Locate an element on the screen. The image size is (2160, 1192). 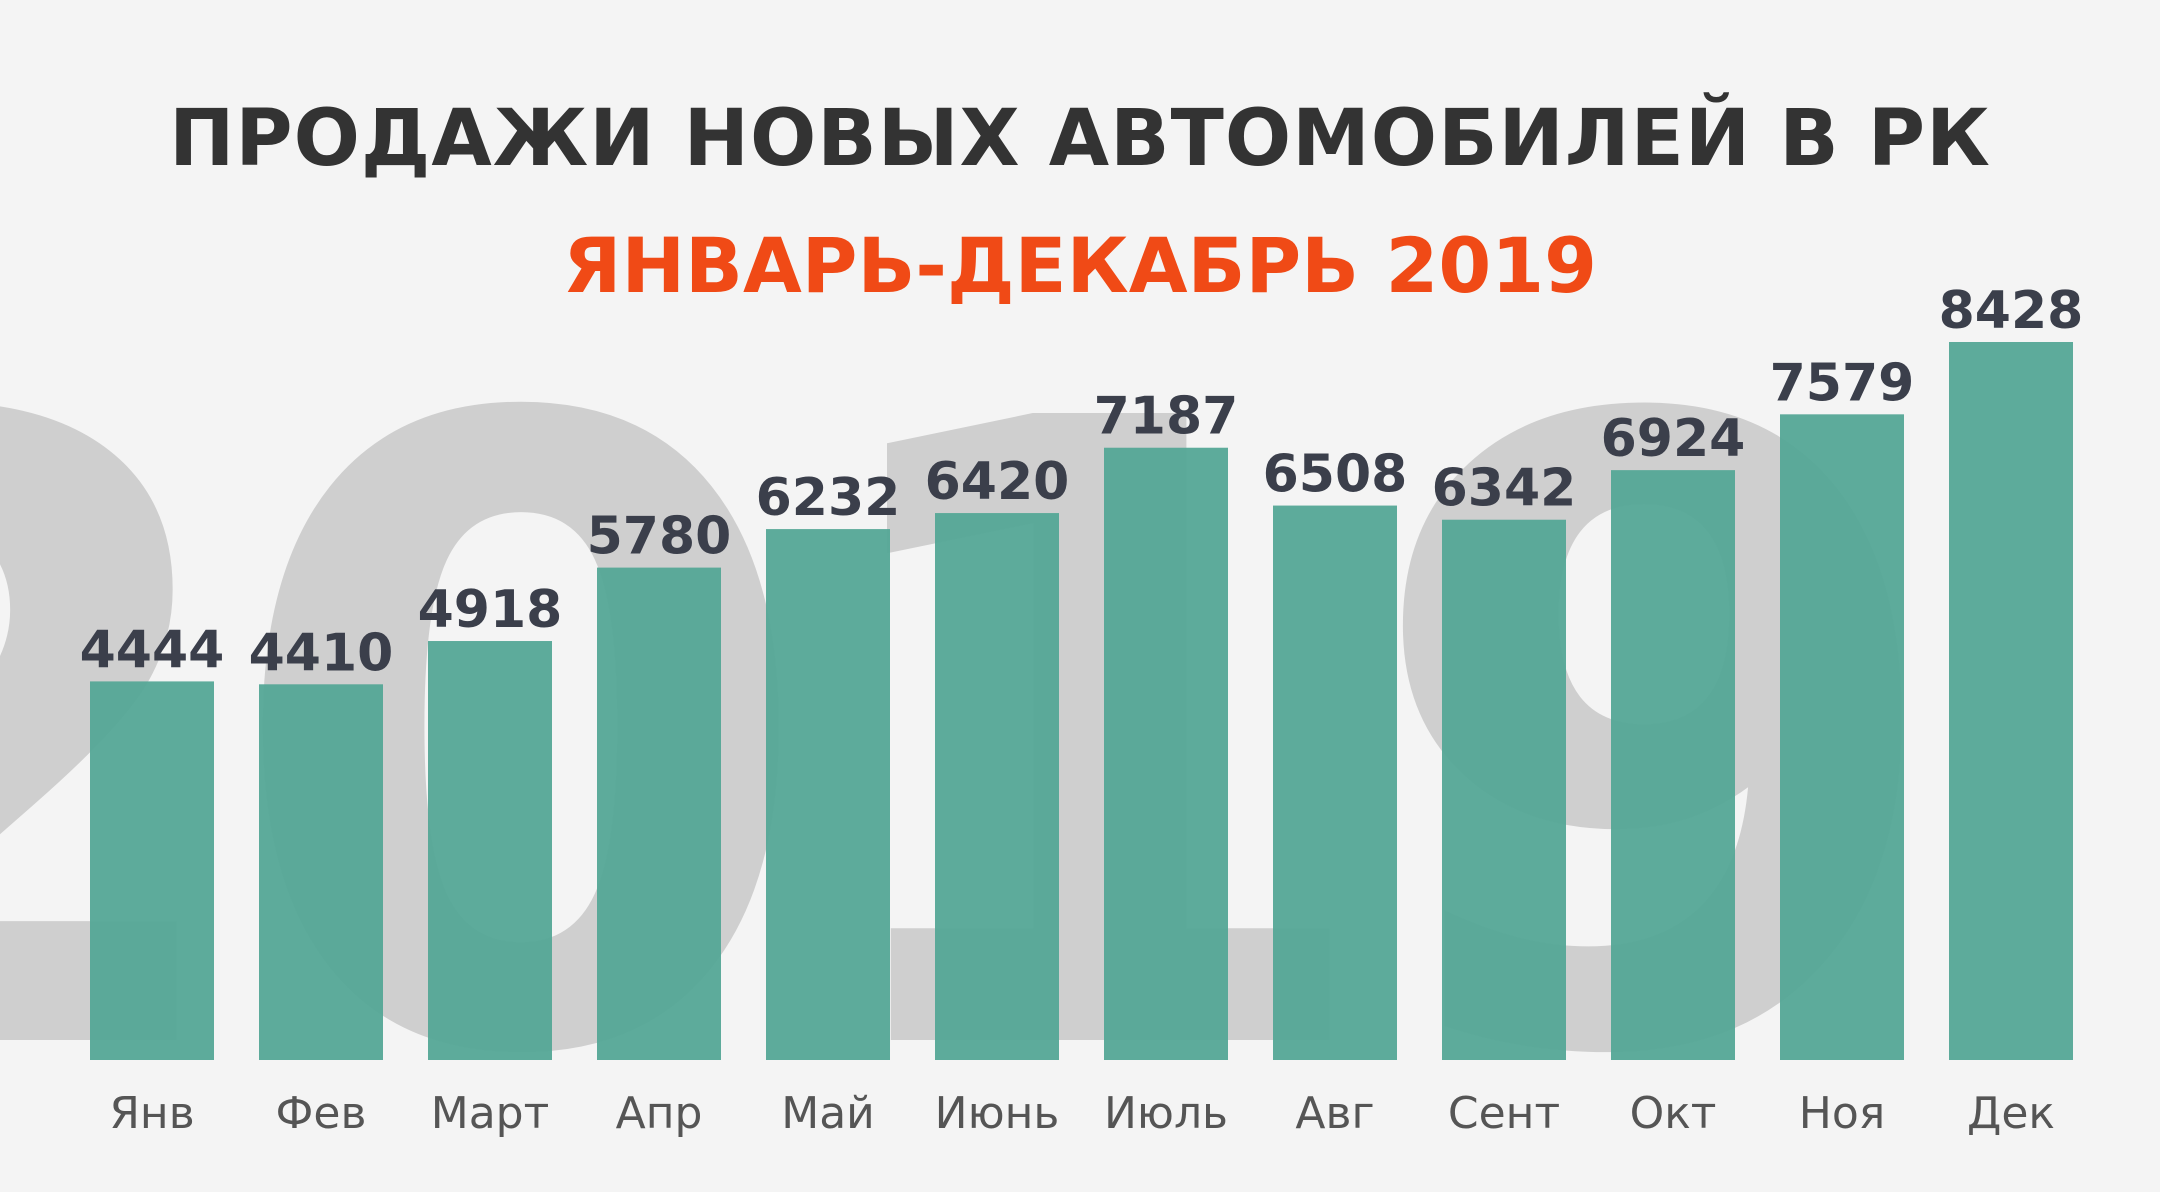
category-label-2: Фев is located at coordinates (321, 1113).